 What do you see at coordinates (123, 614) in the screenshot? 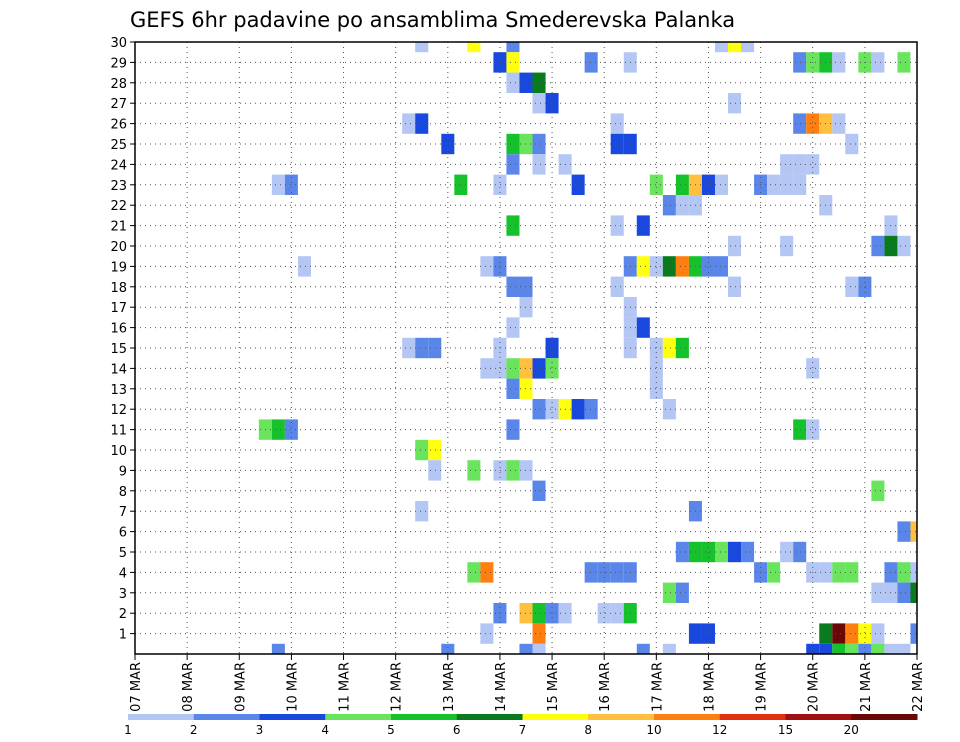
I see `y-tick-label: 2` at bounding box center [123, 614].